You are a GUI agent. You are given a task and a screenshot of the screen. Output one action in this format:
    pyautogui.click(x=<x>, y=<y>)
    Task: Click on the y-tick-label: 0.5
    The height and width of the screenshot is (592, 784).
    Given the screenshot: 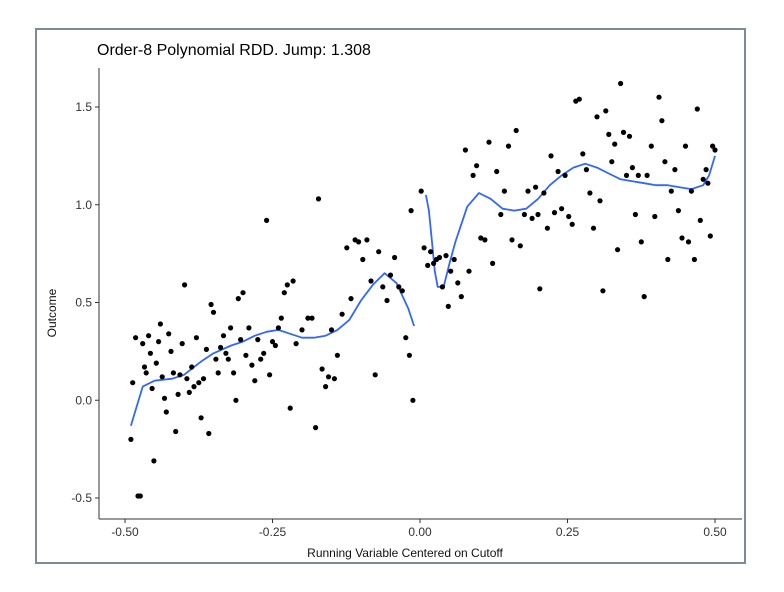 What is the action you would take?
    pyautogui.click(x=83, y=303)
    